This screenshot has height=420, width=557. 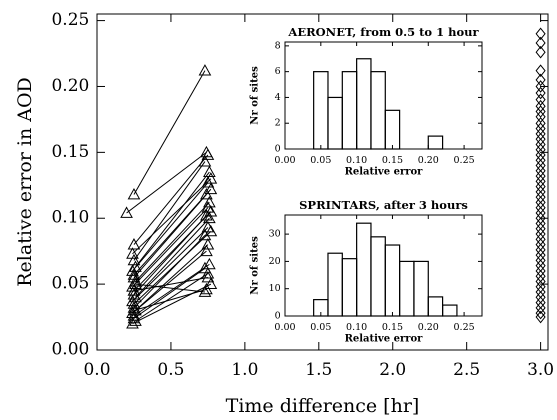 I want to click on x-tick-label: 0.0, so click(x=96, y=370).